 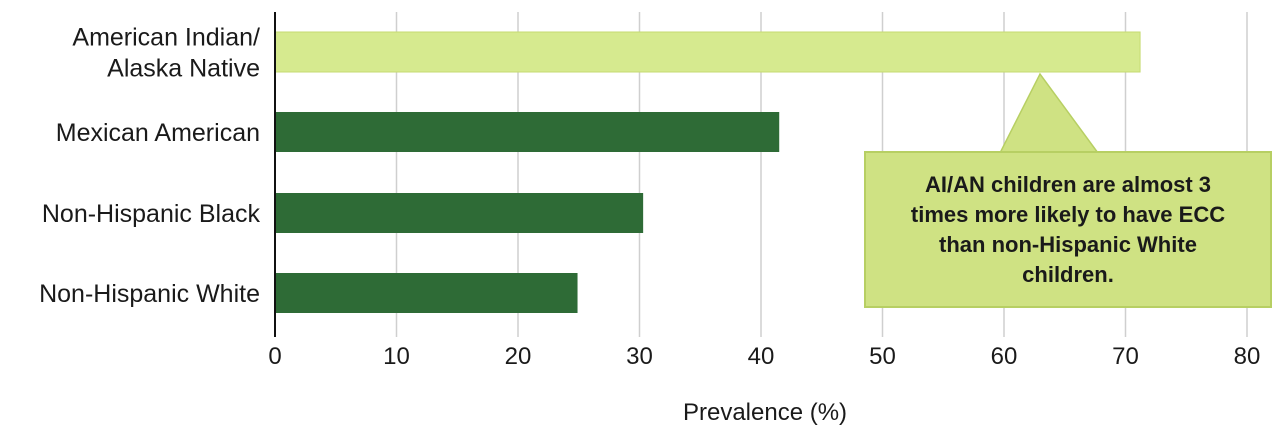 What do you see at coordinates (158, 133) in the screenshot?
I see `category-label: Mexican American` at bounding box center [158, 133].